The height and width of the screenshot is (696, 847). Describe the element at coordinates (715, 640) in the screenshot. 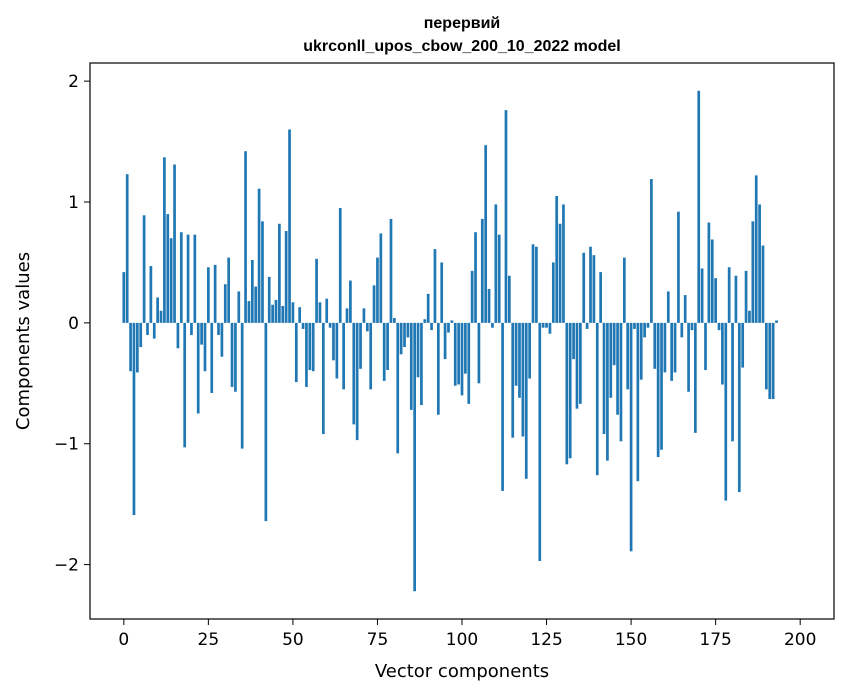

I see `x-tick-label: 175` at that location.